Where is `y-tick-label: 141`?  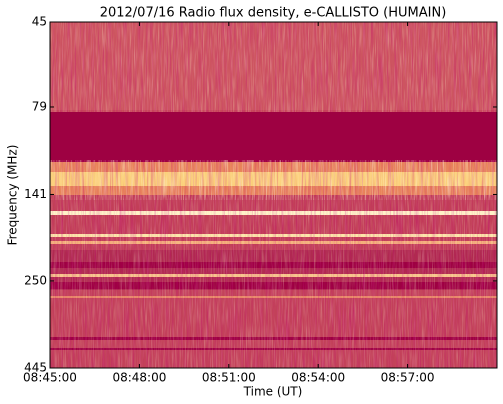 y-tick-label: 141 is located at coordinates (35, 194).